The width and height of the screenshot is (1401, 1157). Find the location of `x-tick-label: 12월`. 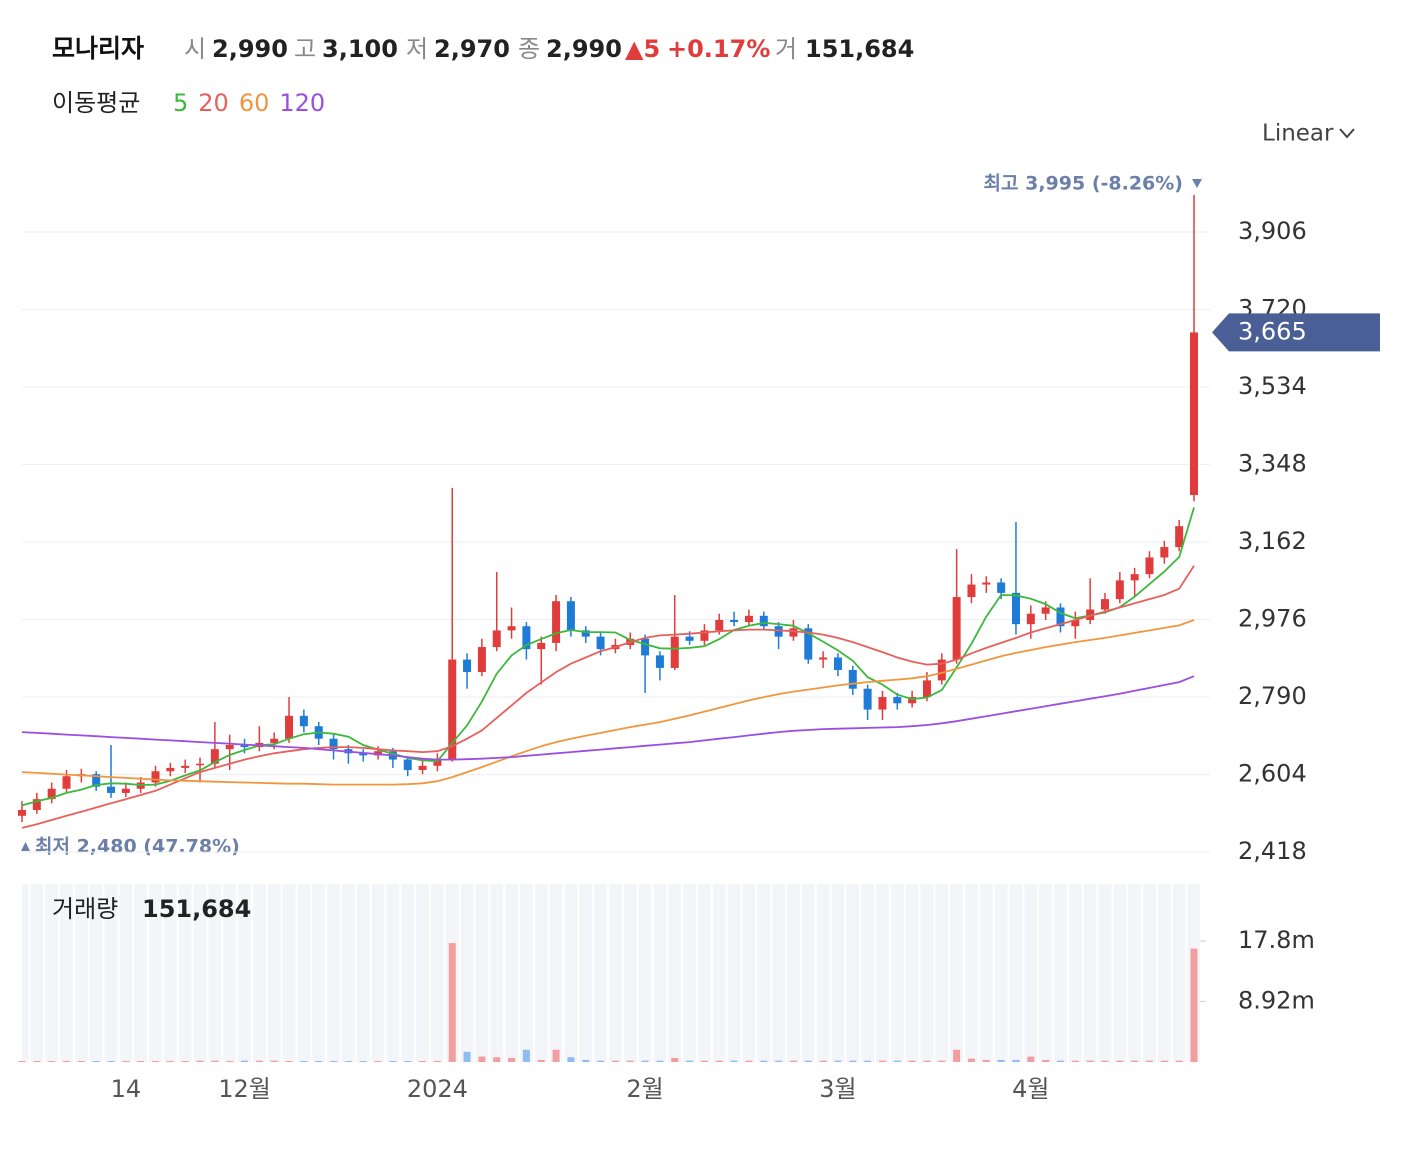

x-tick-label: 12월 is located at coordinates (244, 1089).